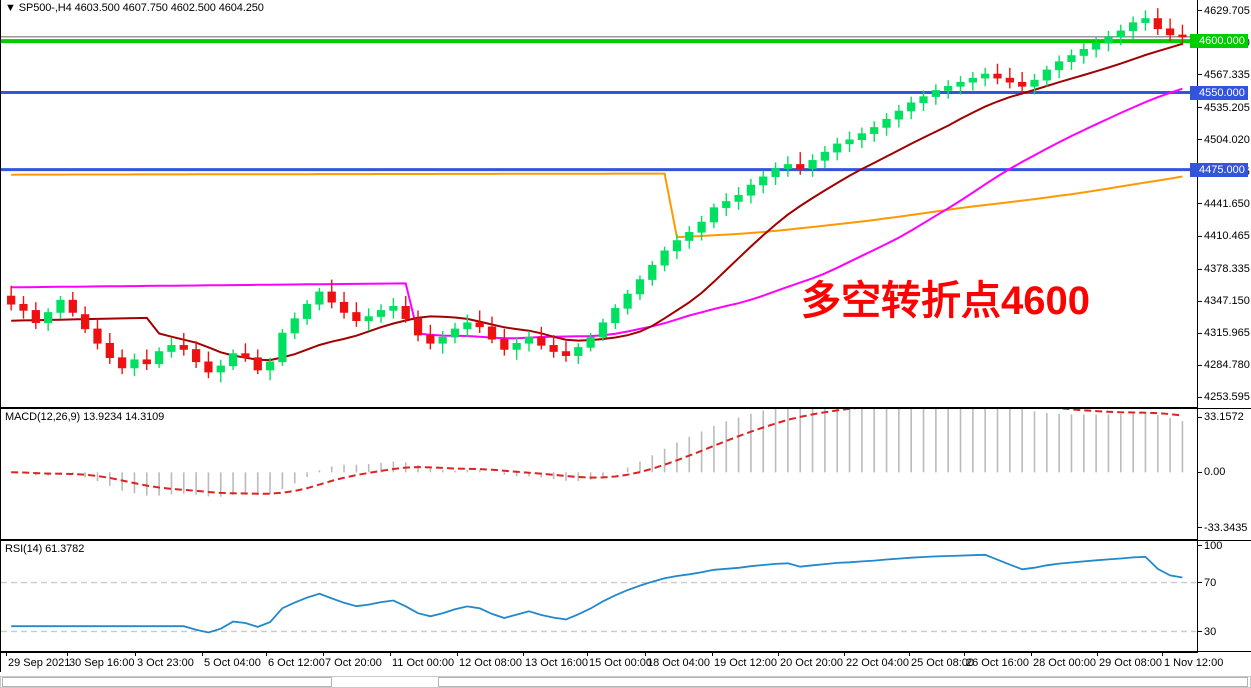 This screenshot has width=1251, height=688. What do you see at coordinates (620, 663) in the screenshot?
I see `time-axis-label: 15 Oct 00:00` at bounding box center [620, 663].